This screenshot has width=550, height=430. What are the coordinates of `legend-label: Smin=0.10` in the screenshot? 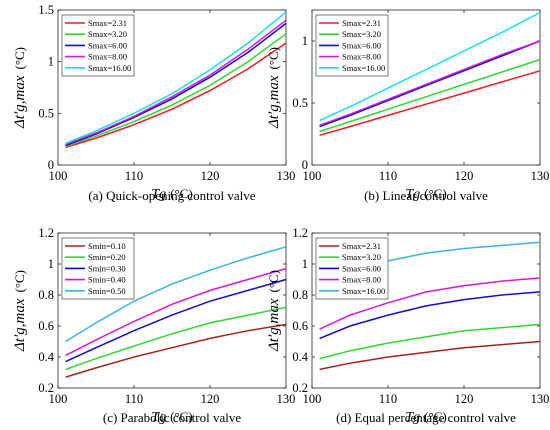 It's located at (107, 246).